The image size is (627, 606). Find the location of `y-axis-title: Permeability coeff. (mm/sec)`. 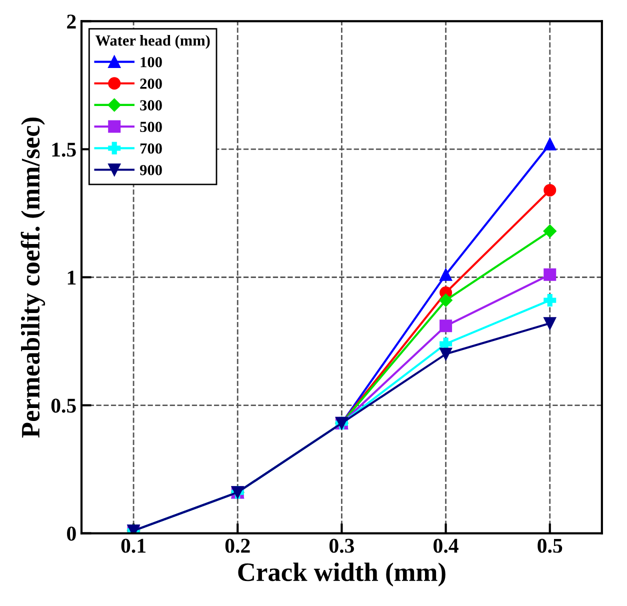

y-axis-title: Permeability coeff. (mm/sec) is located at coordinates (33, 278).